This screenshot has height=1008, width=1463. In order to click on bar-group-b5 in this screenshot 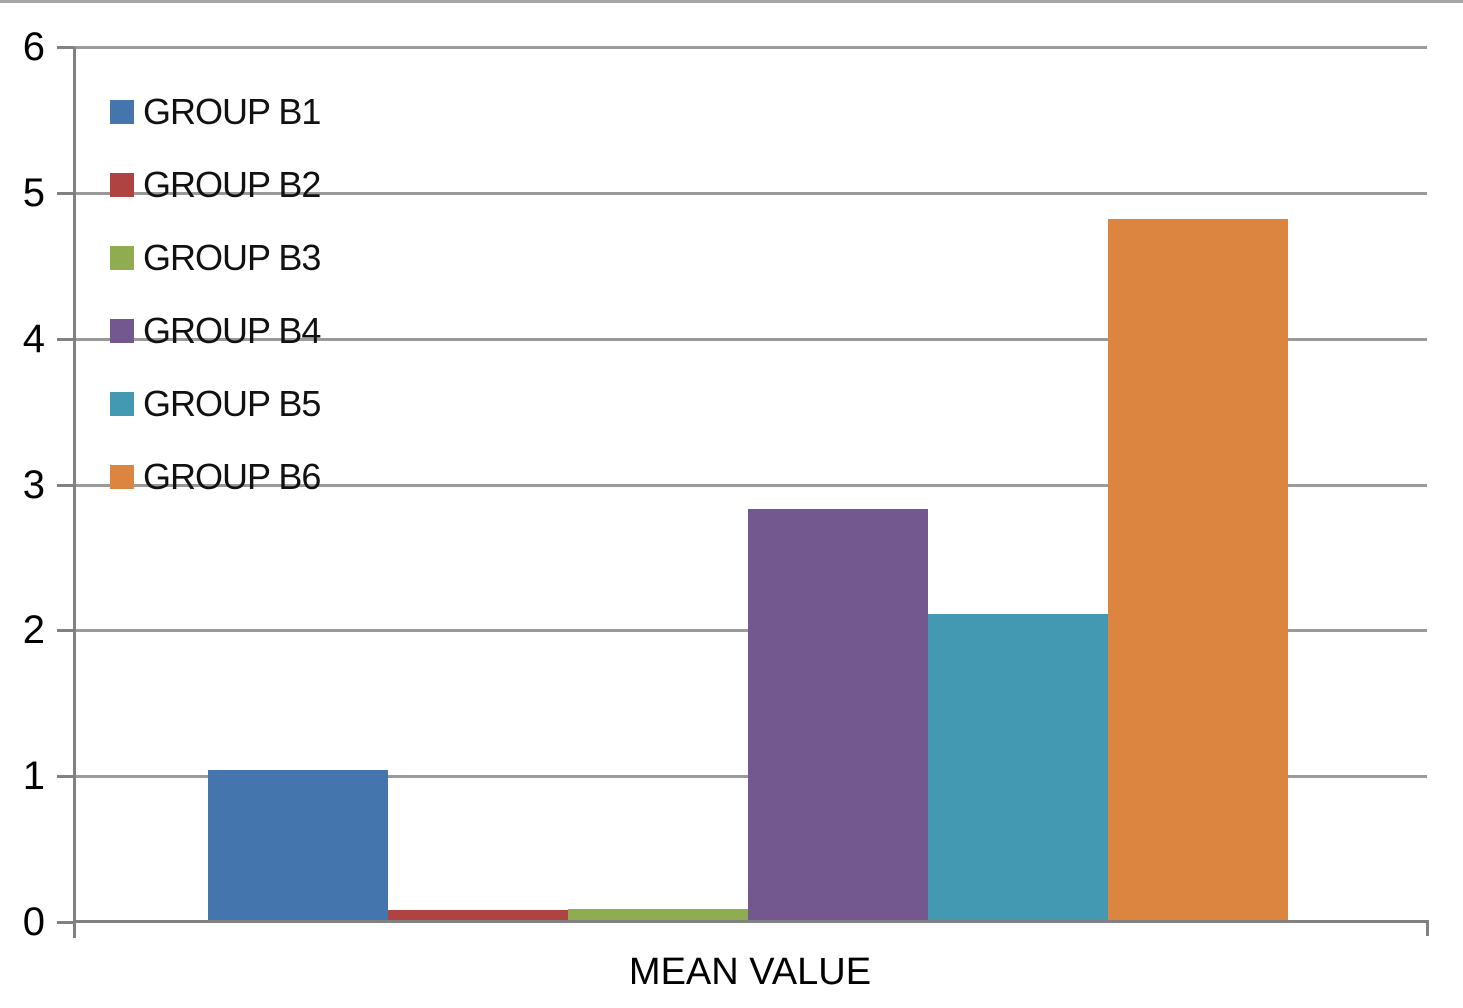, I will do `click(1018, 768)`.